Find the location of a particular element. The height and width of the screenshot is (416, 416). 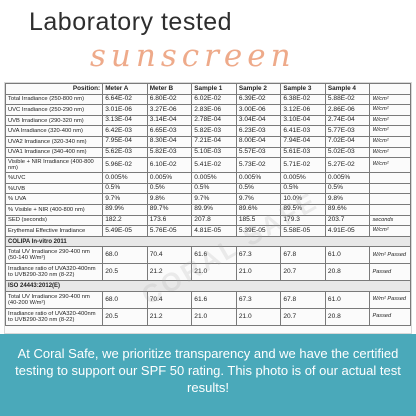

value-cell: 3.00E-06 is located at coordinates (258, 110).